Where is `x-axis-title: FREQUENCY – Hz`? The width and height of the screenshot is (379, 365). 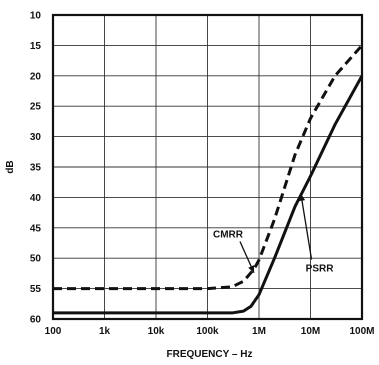 x-axis-title: FREQUENCY – Hz is located at coordinates (210, 354).